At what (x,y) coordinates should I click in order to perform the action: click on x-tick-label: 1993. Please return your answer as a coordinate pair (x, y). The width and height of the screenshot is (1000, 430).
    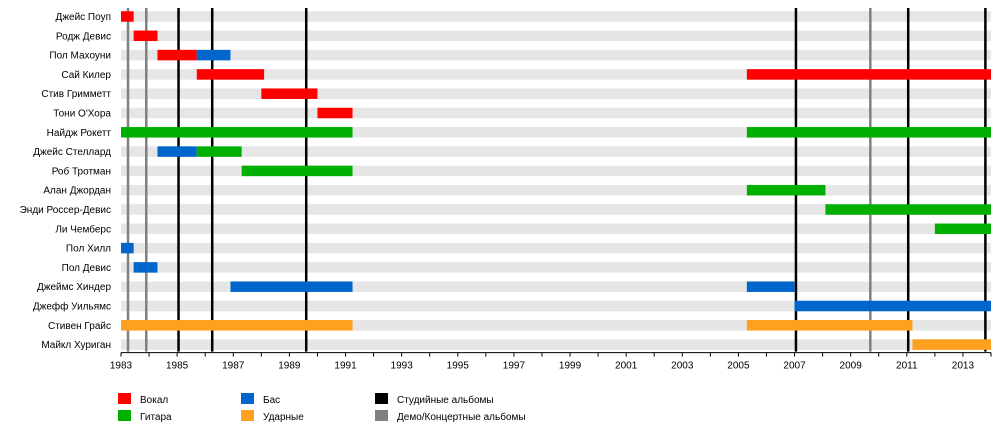
    Looking at the image, I should click on (402, 366).